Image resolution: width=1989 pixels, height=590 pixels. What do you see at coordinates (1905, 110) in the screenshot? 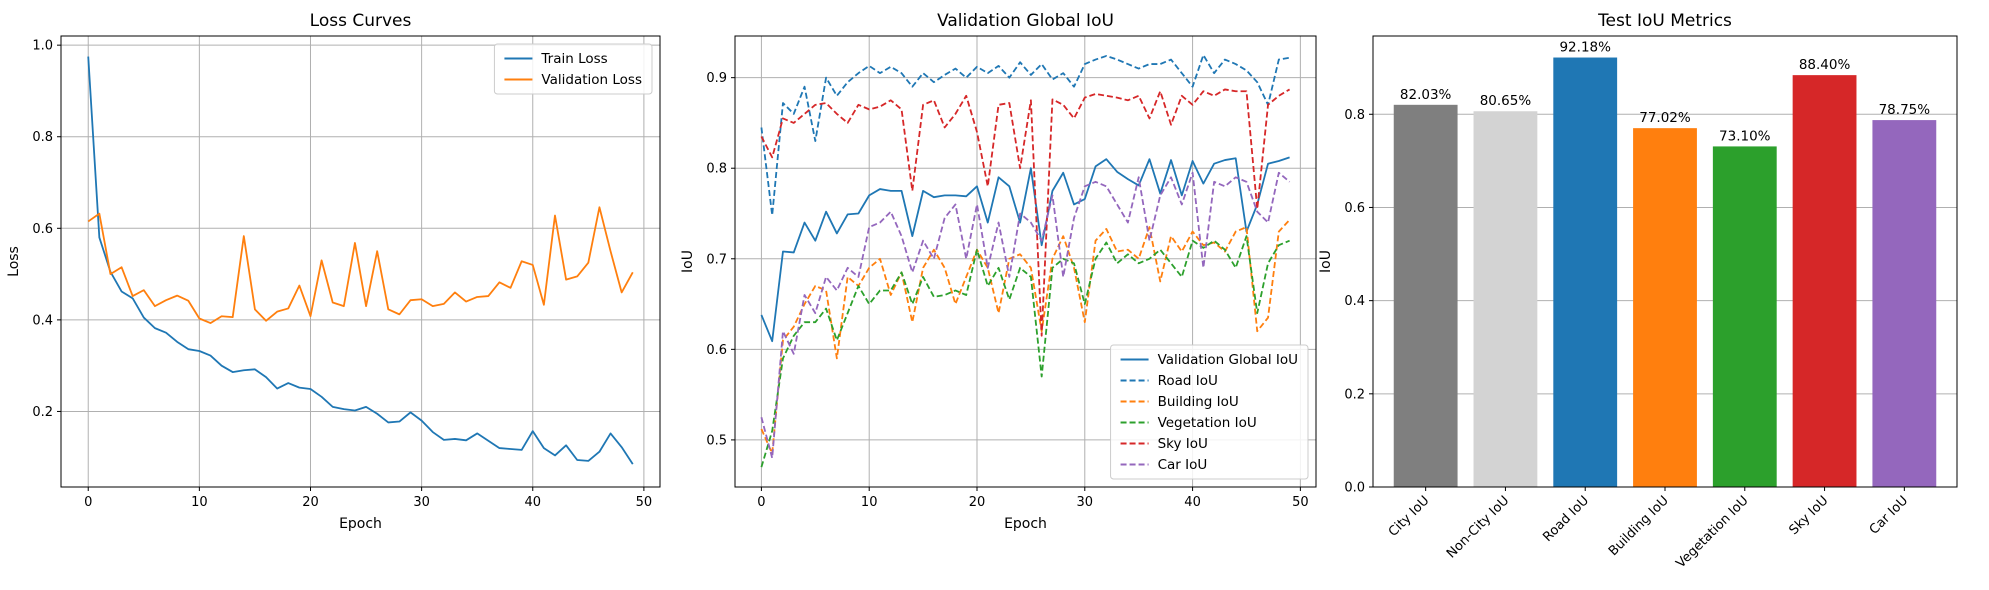
I see `bar-data-label: 78.75%` at bounding box center [1905, 110].